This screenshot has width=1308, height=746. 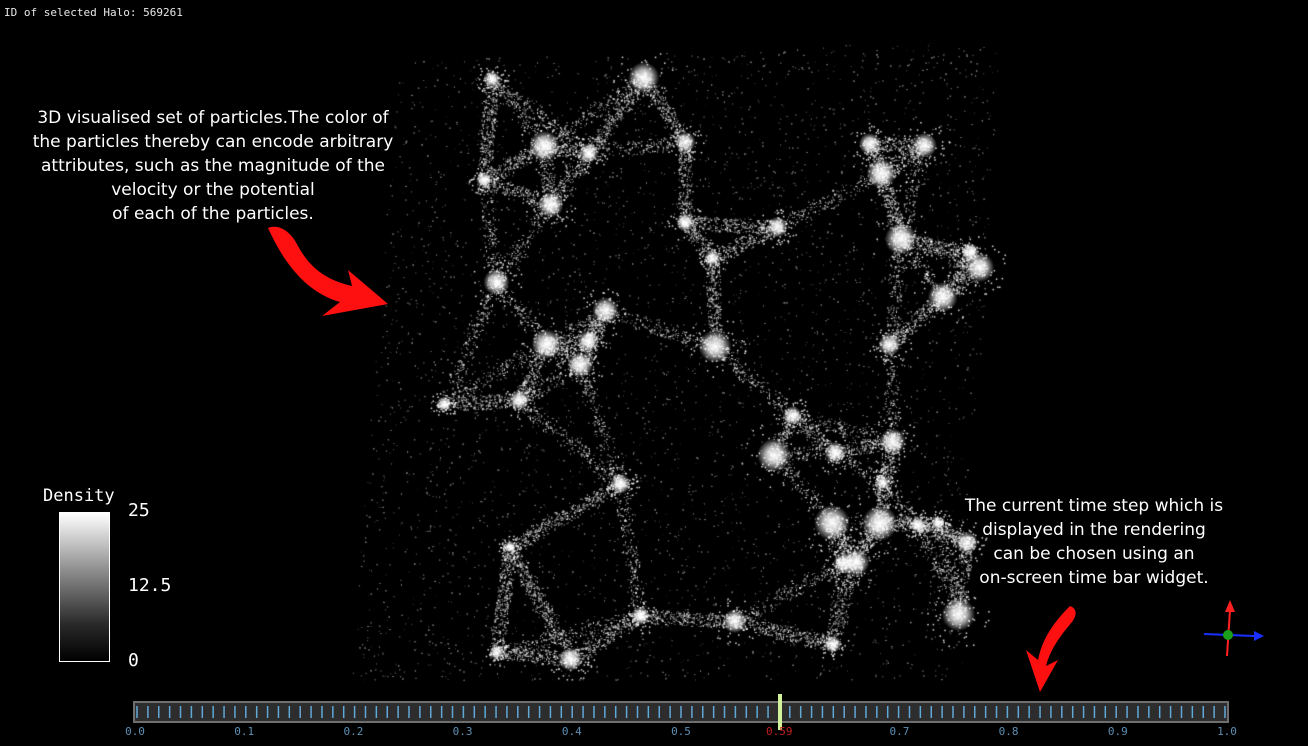 I want to click on legend-mid-label: 12.5, so click(x=150, y=585).